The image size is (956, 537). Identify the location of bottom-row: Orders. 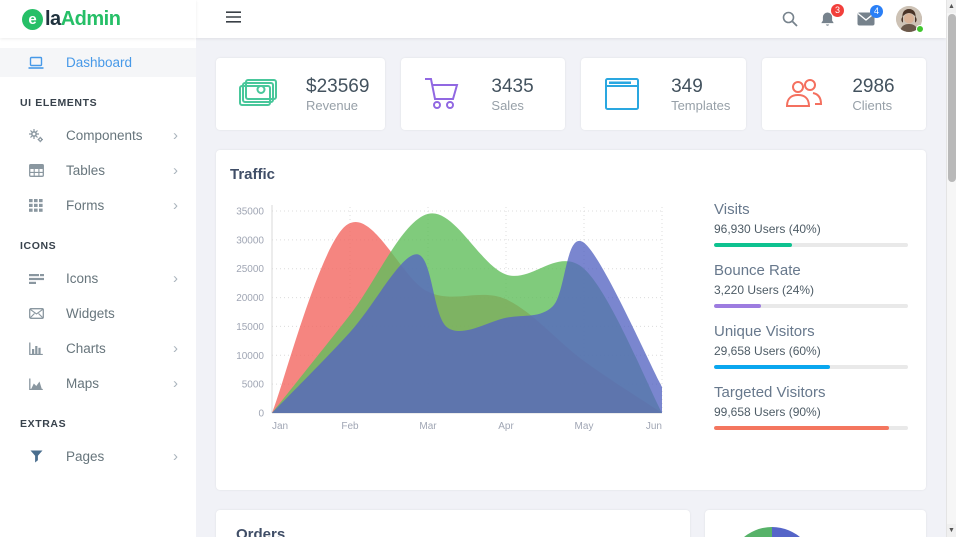
(571, 523).